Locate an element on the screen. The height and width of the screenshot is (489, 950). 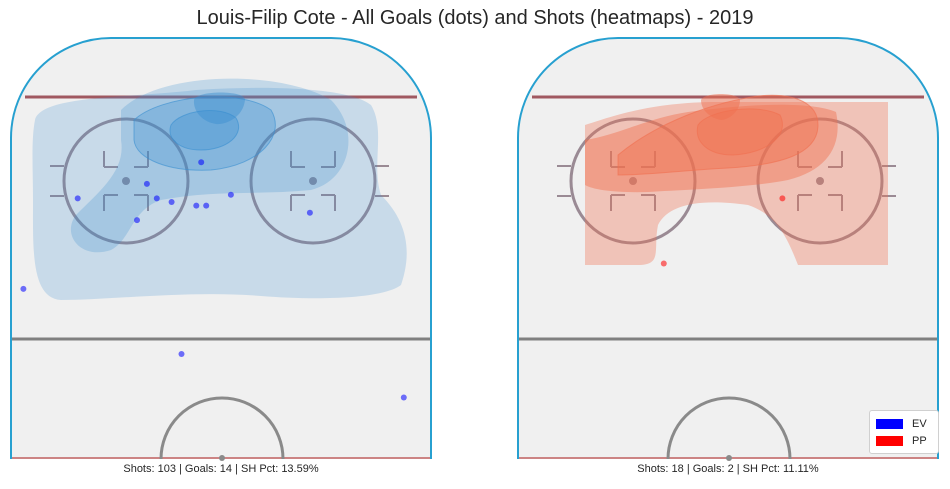
legend-item-ev: EV is located at coordinates (901, 424).